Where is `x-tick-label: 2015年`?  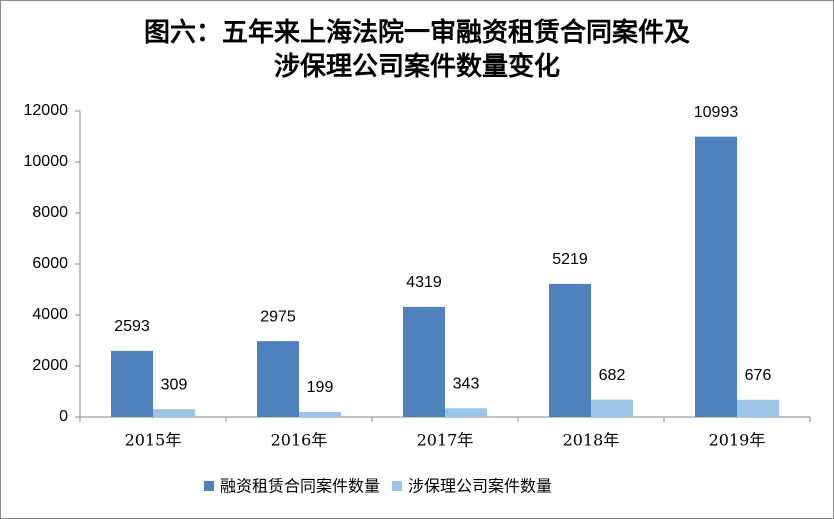
x-tick-label: 2015年 is located at coordinates (153, 440).